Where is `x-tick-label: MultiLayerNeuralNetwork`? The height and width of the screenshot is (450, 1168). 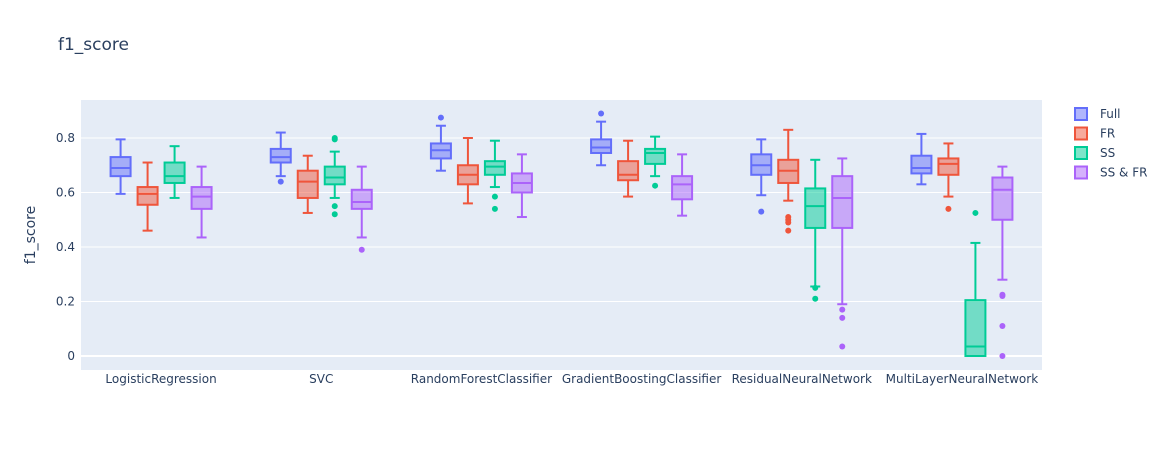
x-tick-label: MultiLayerNeuralNetwork is located at coordinates (962, 379).